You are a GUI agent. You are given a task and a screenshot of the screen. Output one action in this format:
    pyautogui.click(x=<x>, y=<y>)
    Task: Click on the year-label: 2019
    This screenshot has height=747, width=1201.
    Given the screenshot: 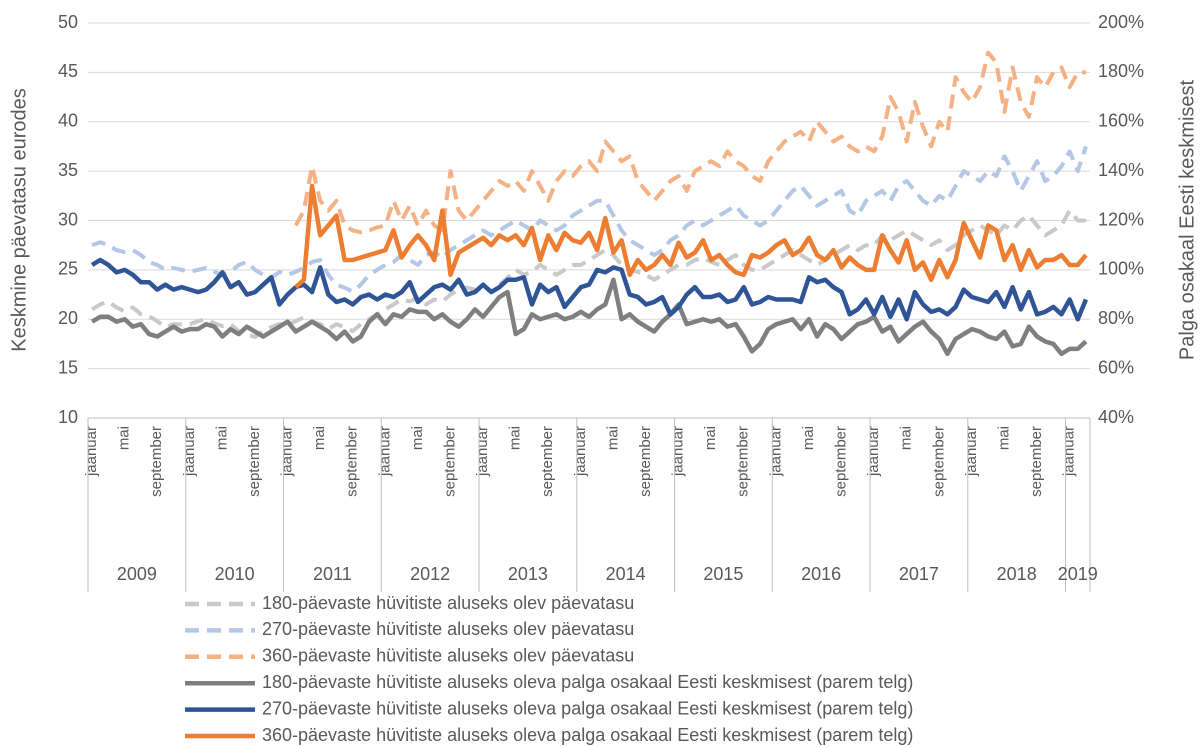 What is the action you would take?
    pyautogui.click(x=1078, y=574)
    